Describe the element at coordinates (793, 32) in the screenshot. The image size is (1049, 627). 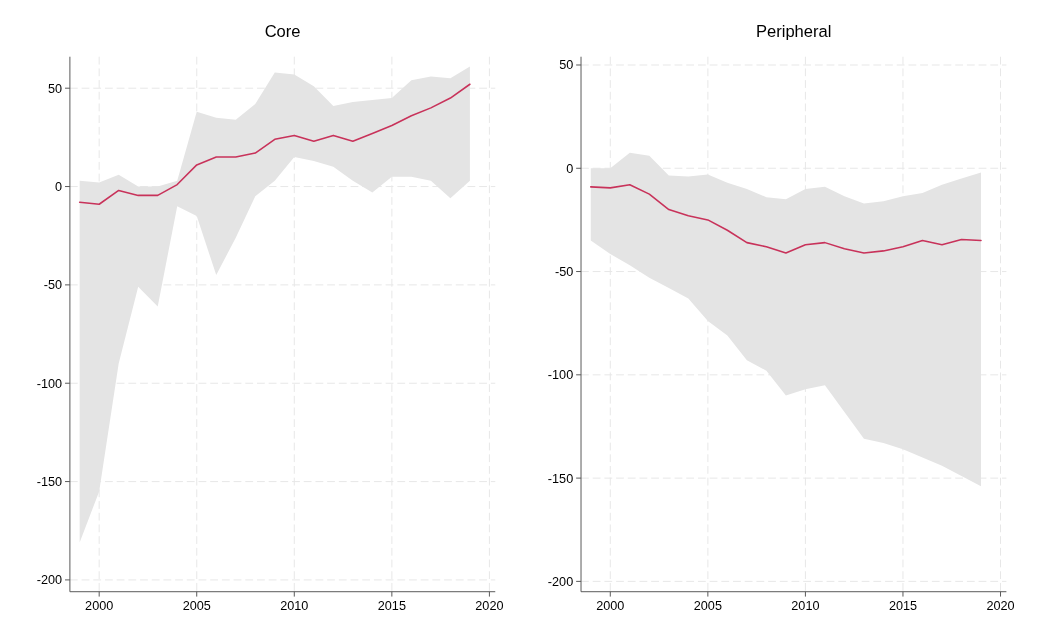
I see `chart-title: Peripheral` at that location.